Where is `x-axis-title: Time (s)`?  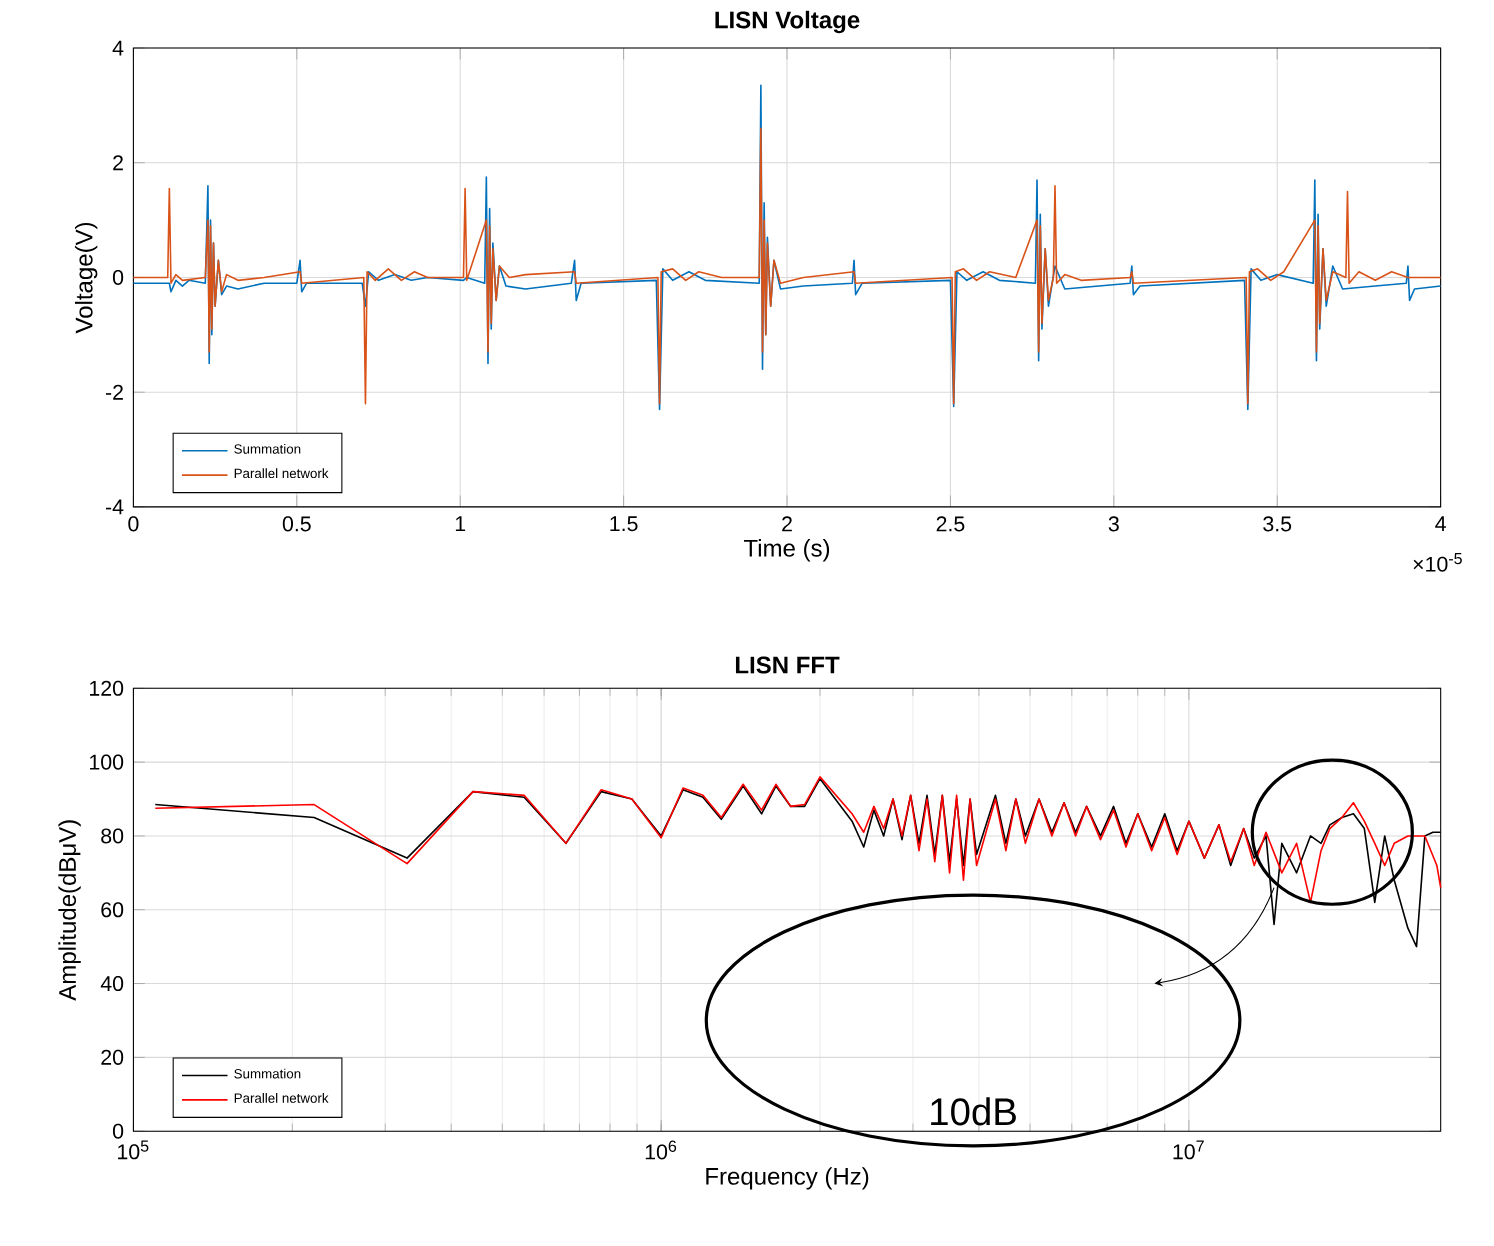 x-axis-title: Time (s) is located at coordinates (787, 550).